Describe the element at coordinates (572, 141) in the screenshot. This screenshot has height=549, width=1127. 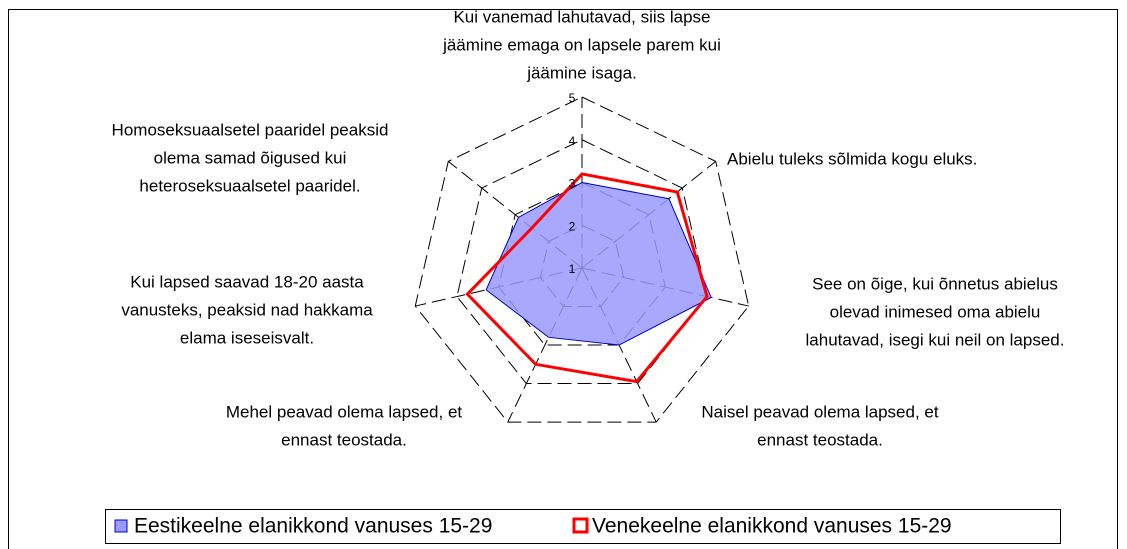
I see `tick-label: 4` at that location.